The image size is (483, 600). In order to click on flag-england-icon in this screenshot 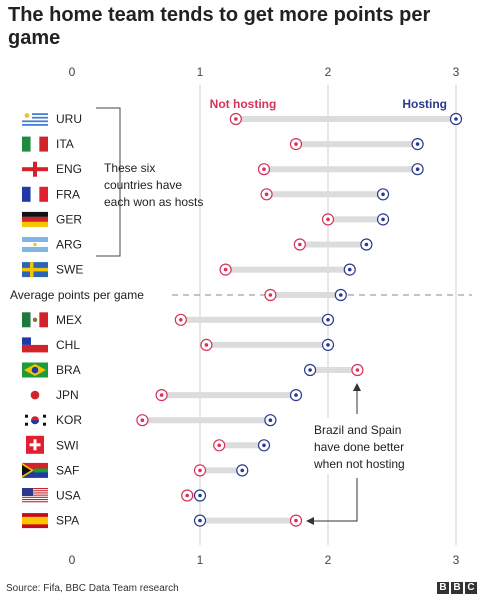, I will do `click(35, 169)`.